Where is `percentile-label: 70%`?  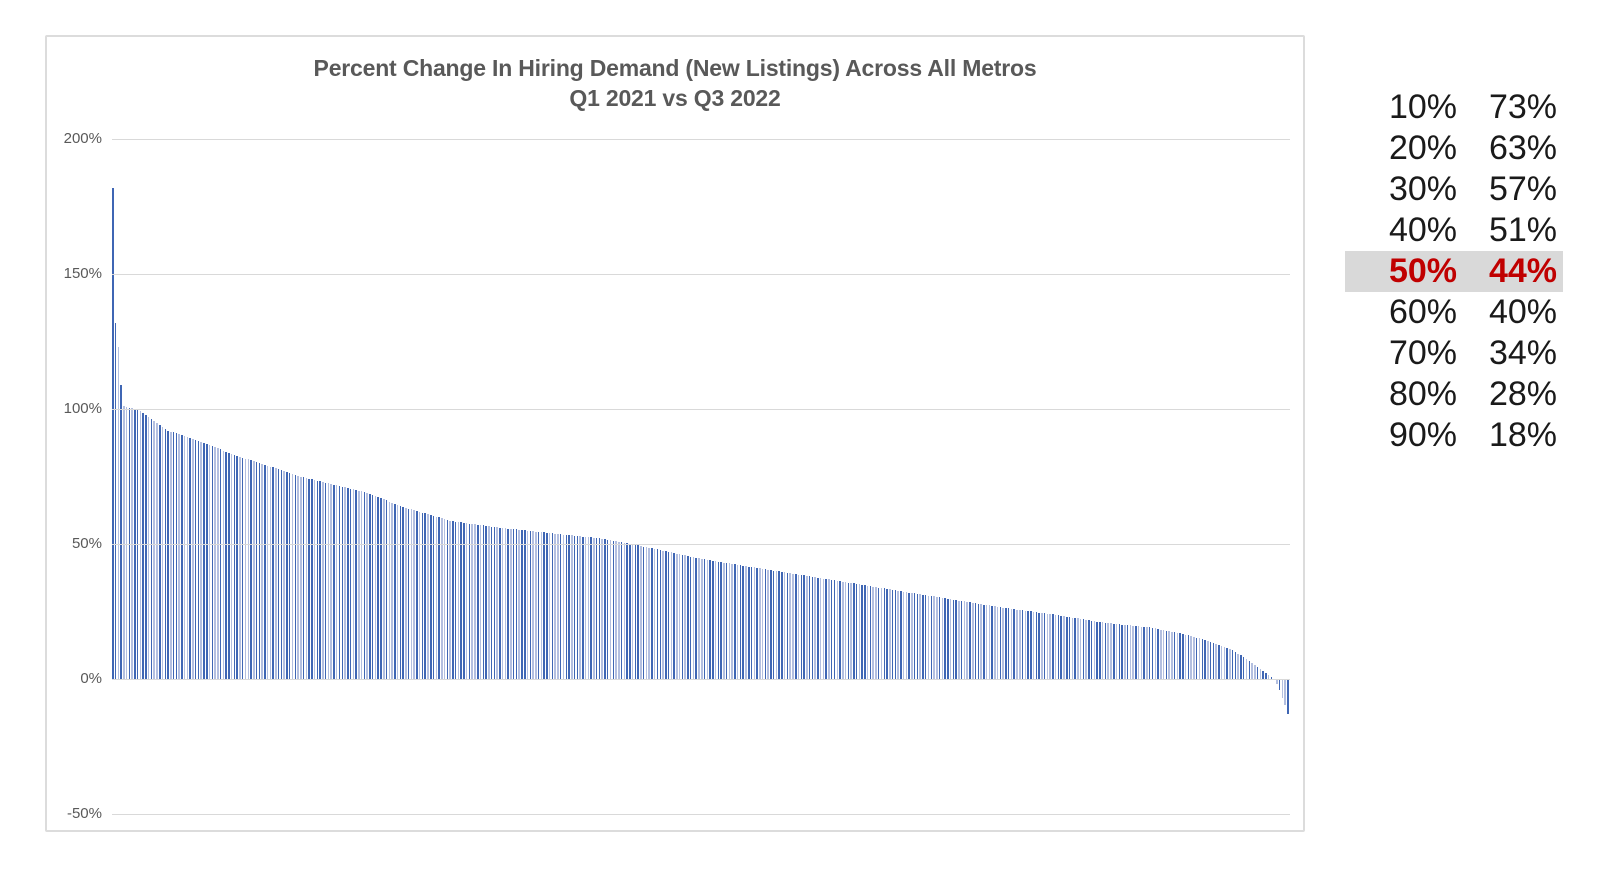 percentile-label: 70% is located at coordinates (1422, 353).